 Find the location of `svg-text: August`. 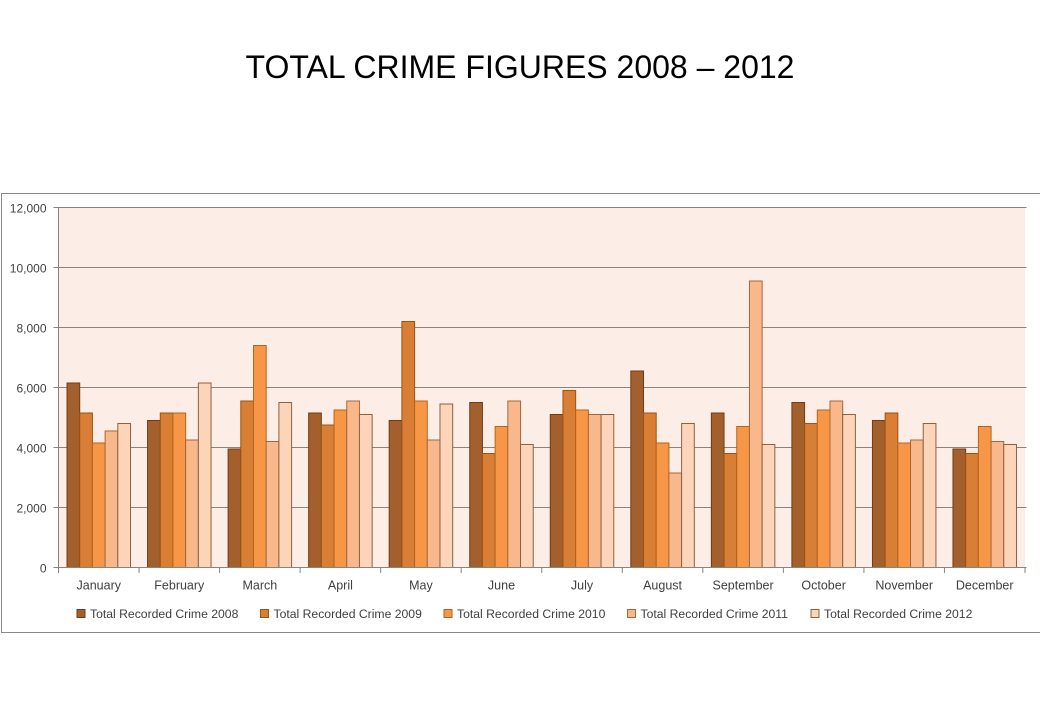

svg-text: August is located at coordinates (662, 586).